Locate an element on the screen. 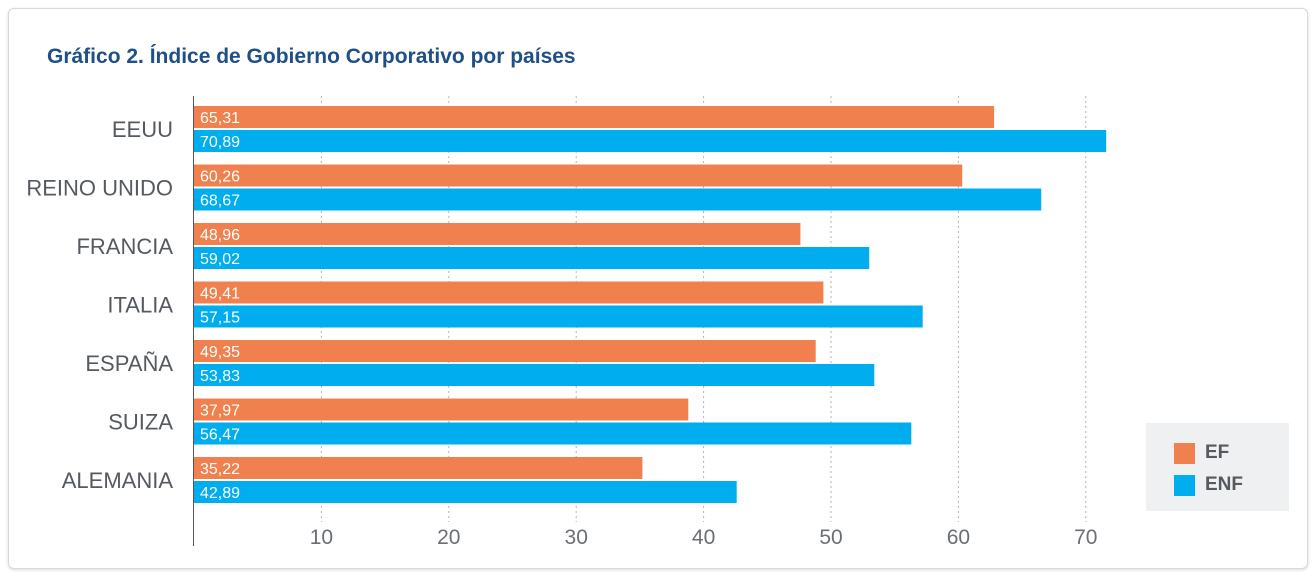 The image size is (1316, 577). bar-value-label: 70,89 is located at coordinates (220, 142).